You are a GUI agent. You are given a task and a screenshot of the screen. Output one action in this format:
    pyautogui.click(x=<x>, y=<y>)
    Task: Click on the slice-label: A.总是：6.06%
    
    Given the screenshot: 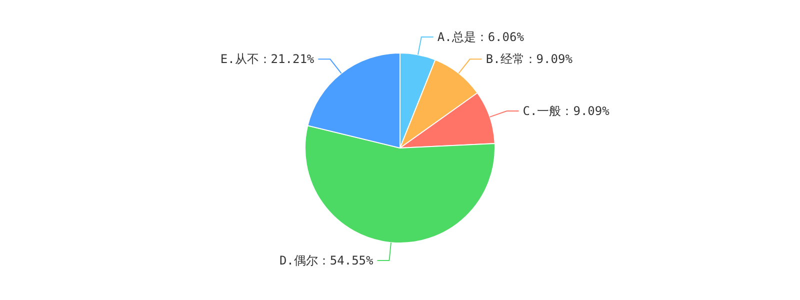 What is the action you would take?
    pyautogui.click(x=481, y=37)
    